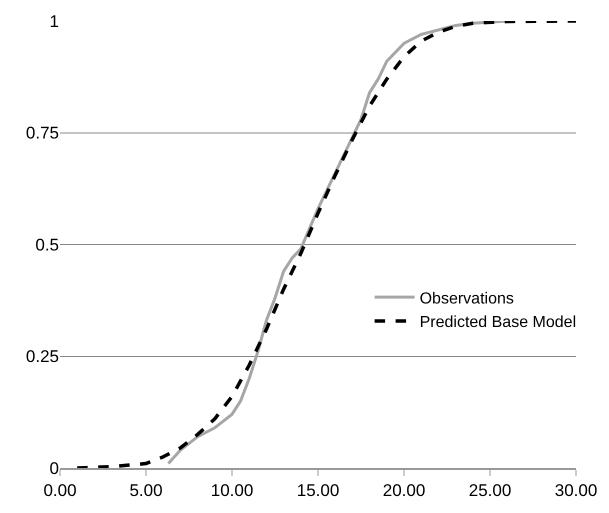 The image size is (609, 513). Describe the element at coordinates (42, 356) in the screenshot. I see `y-tick-label: 0.25` at that location.